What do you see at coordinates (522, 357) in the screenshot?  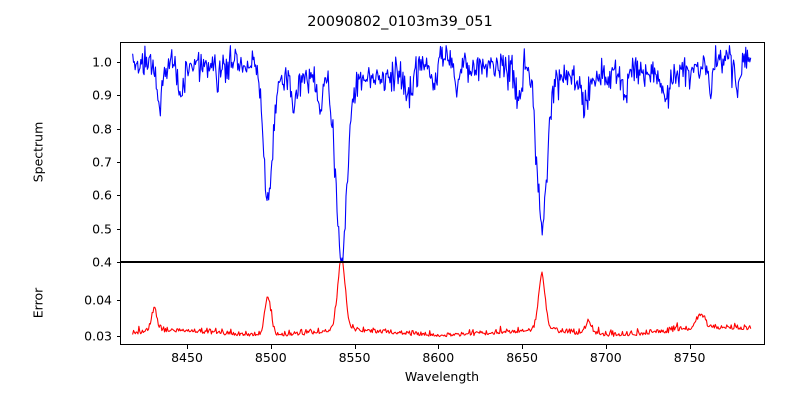 I see `x-tick-label: 8650` at bounding box center [522, 357].